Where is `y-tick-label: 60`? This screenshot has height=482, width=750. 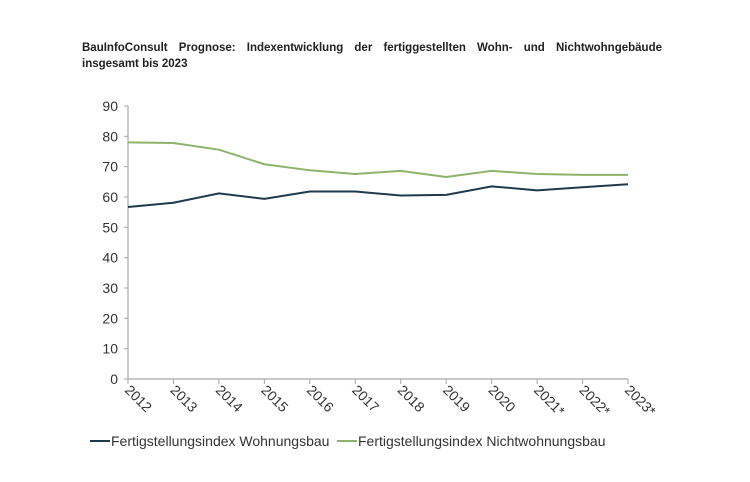 y-tick-label: 60 is located at coordinates (110, 197).